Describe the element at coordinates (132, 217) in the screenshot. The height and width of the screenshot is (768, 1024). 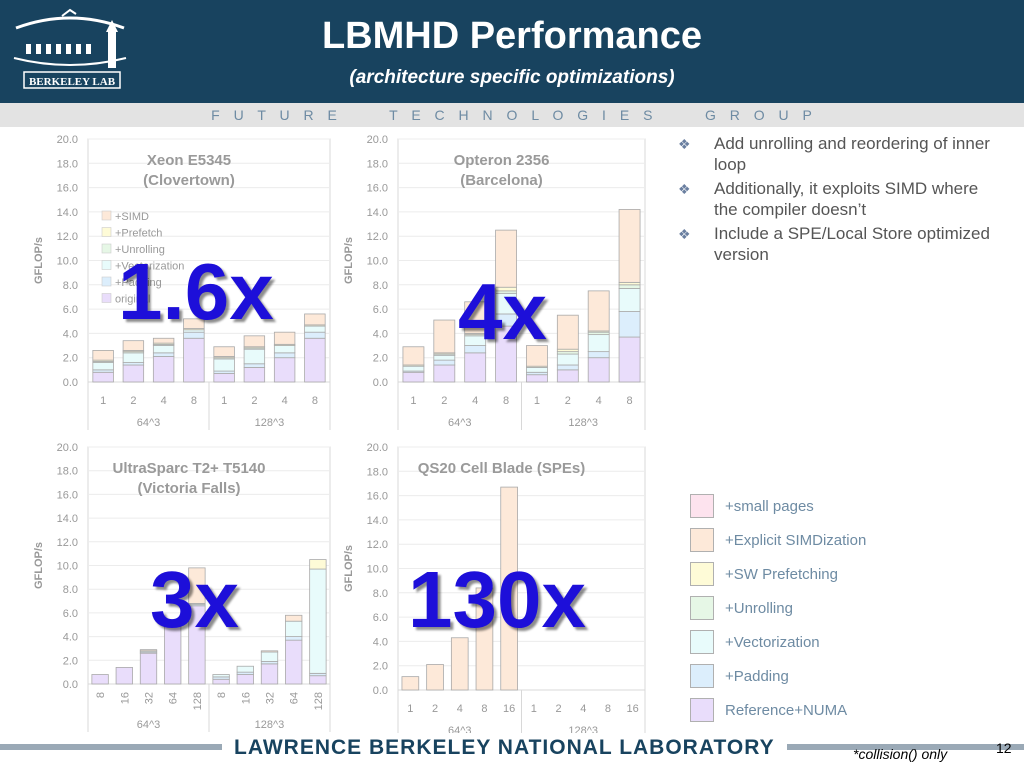
I see `inner-legend-label: +SIMD` at that location.